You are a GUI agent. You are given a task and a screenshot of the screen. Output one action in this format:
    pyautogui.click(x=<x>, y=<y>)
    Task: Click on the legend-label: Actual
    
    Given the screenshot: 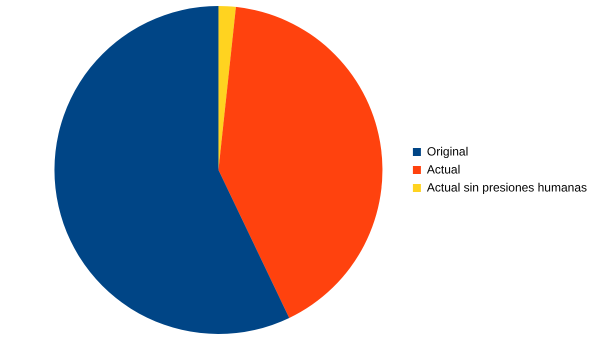 What is the action you would take?
    pyautogui.click(x=443, y=169)
    